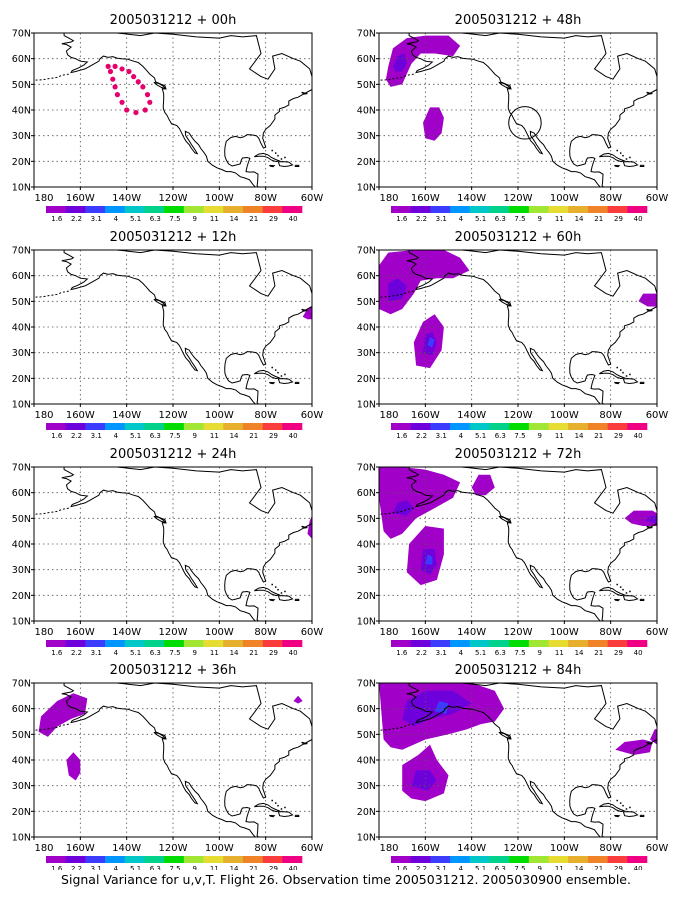 The width and height of the screenshot is (692, 900). I want to click on panel-title: 2005031212 + 36h, so click(173, 670).